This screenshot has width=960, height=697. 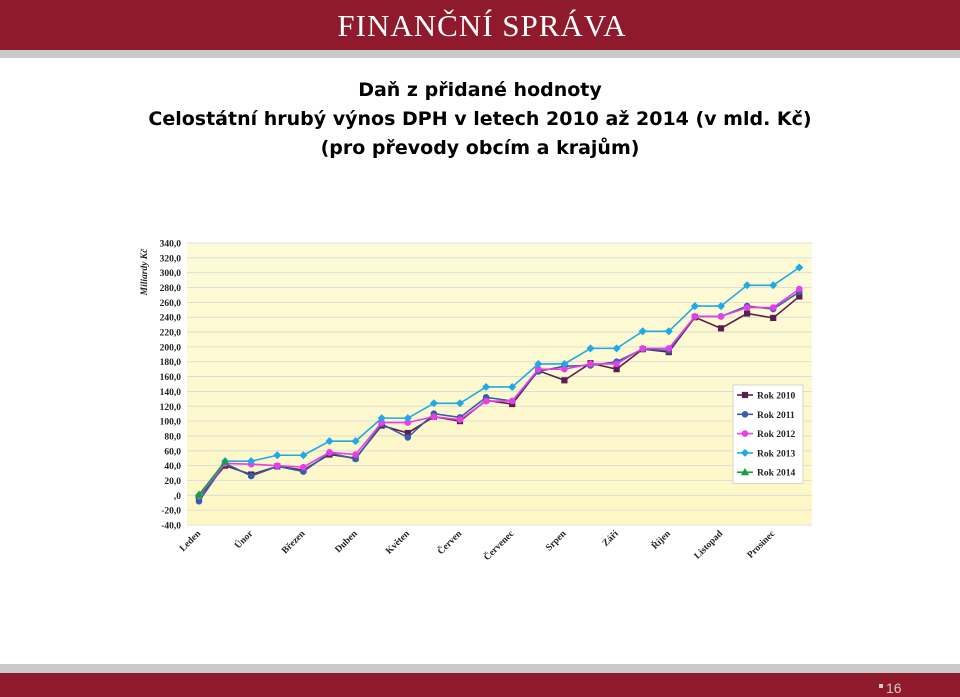 What do you see at coordinates (171, 423) in the screenshot?
I see `y-tick-label: 100,0` at bounding box center [171, 423].